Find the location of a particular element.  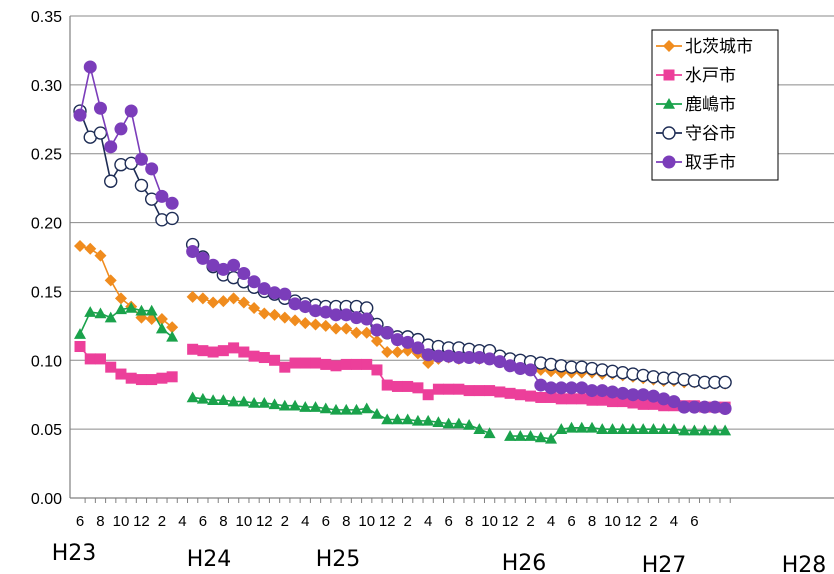

legend-item: 守谷市 is located at coordinates (696, 134).